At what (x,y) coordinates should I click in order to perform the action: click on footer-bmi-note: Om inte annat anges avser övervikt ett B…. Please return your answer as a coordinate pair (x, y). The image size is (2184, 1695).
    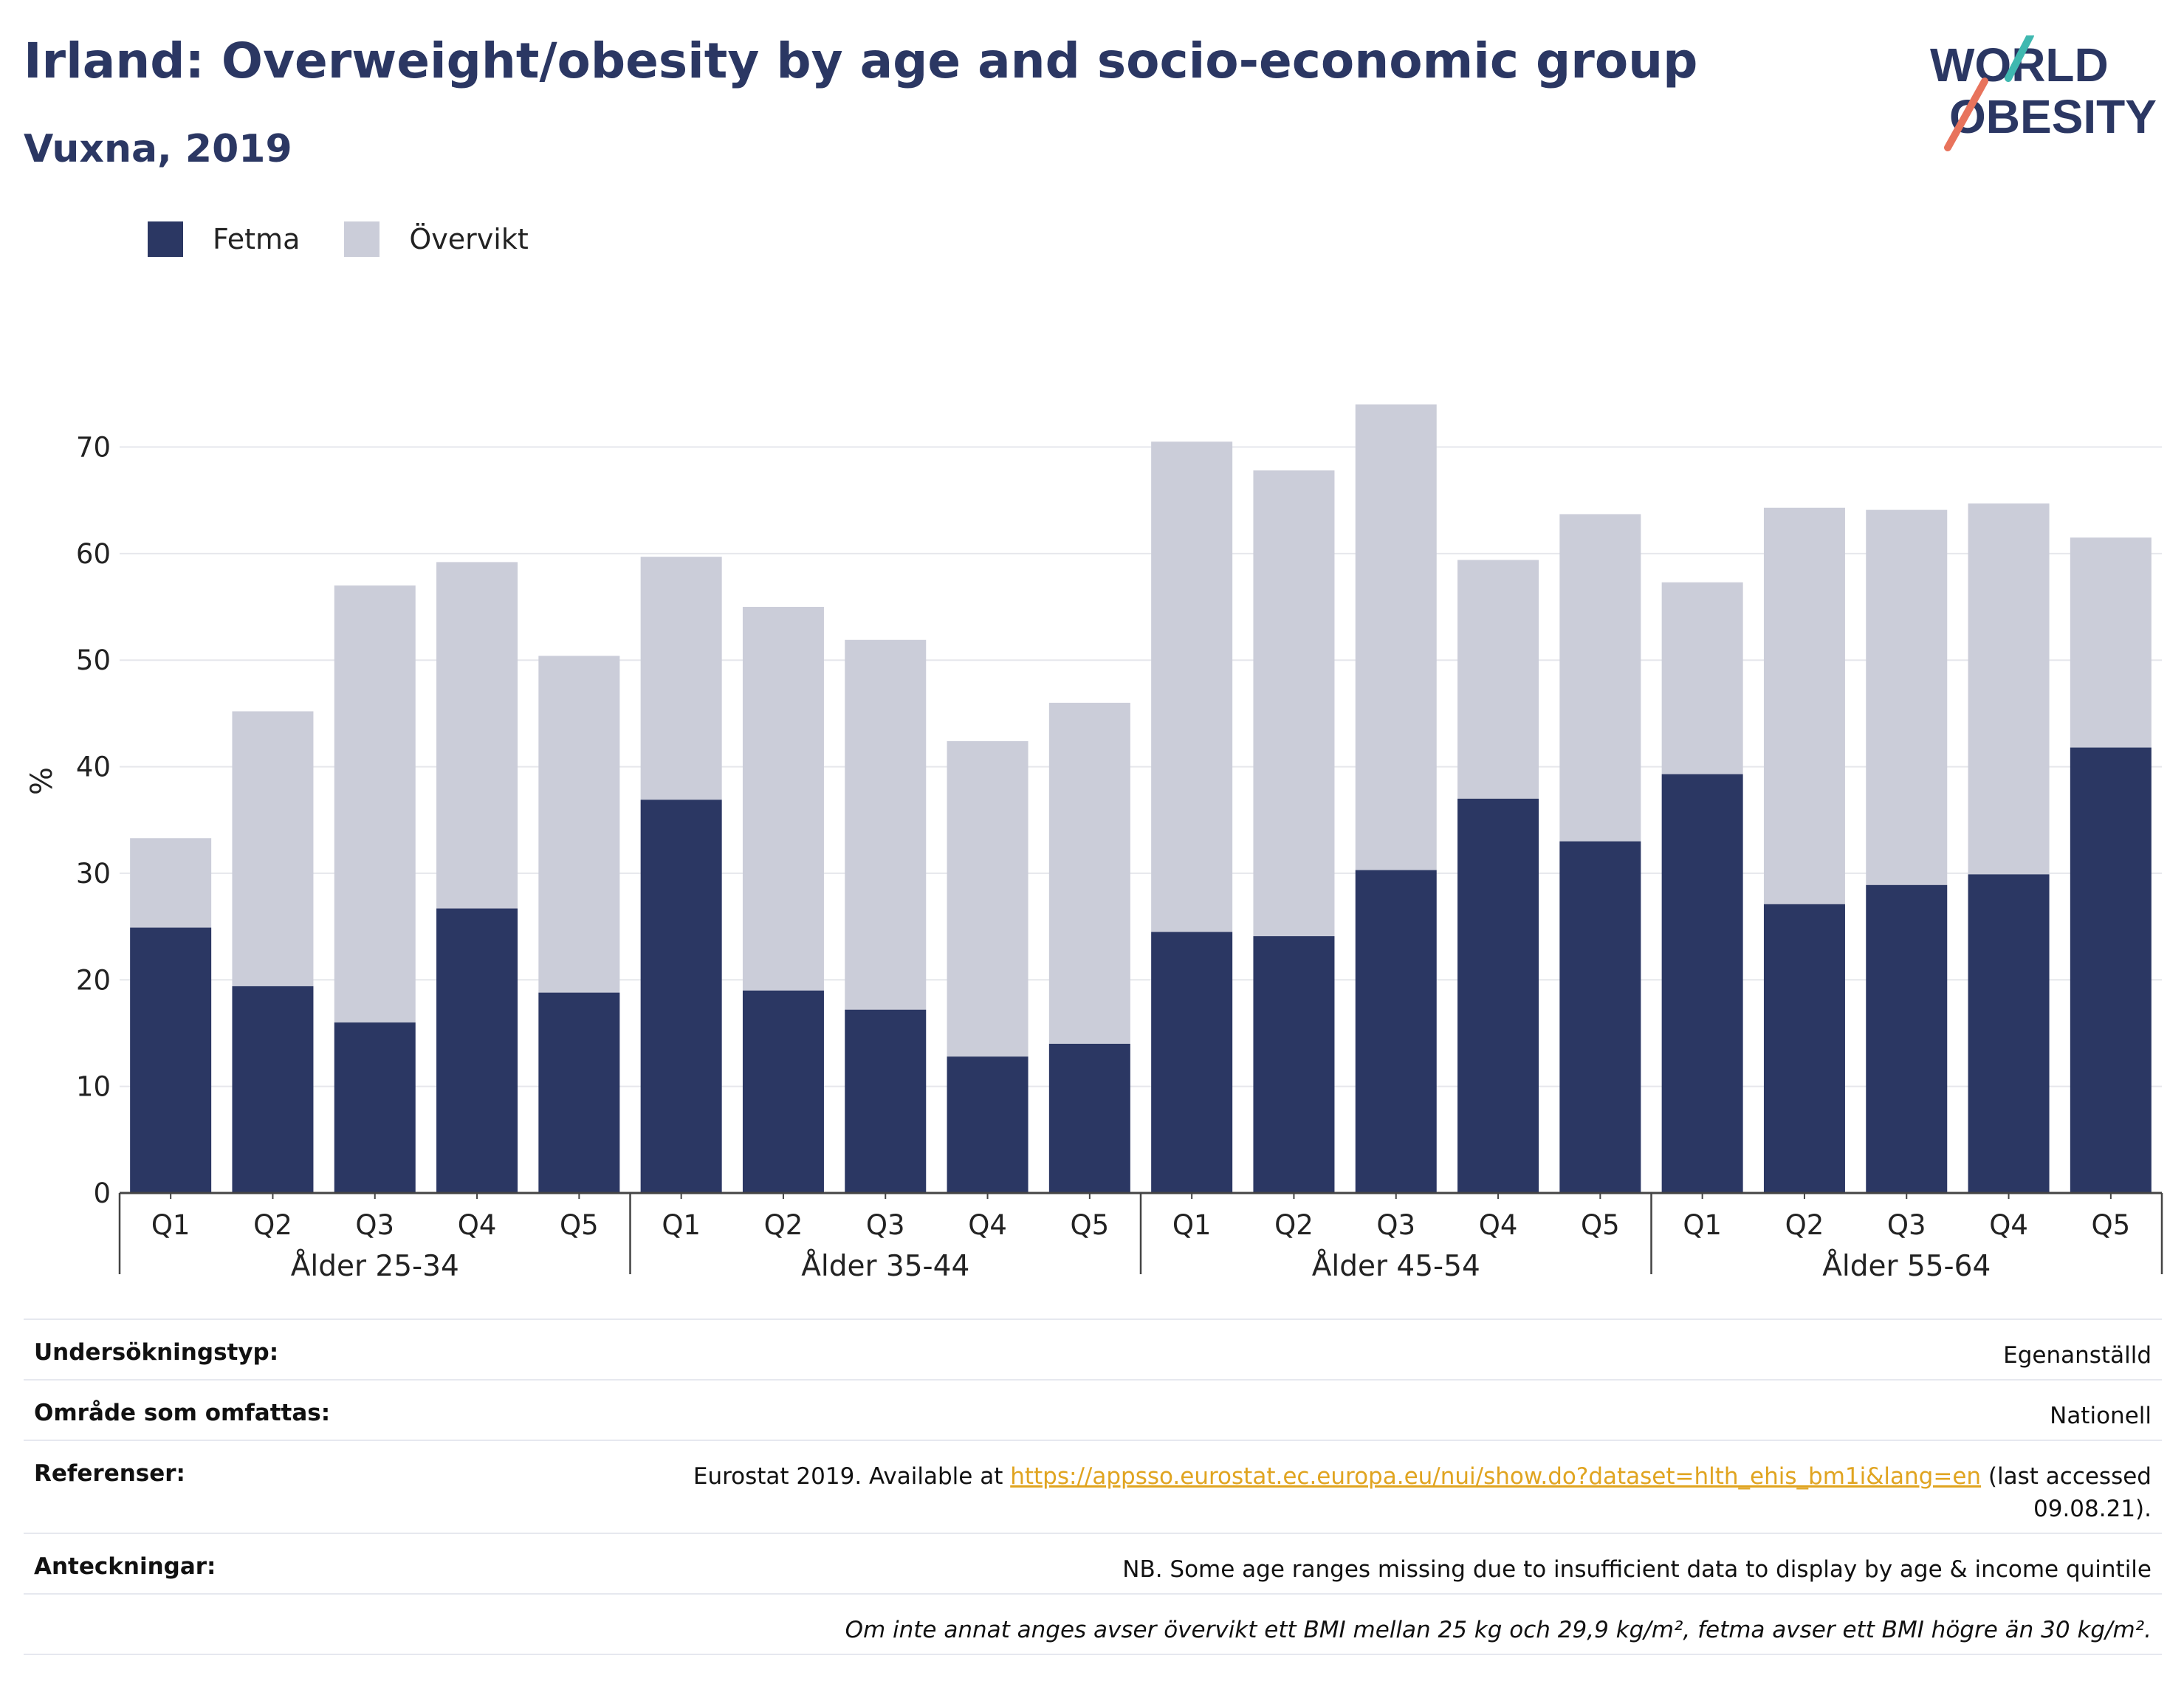
    Looking at the image, I should click on (1498, 1630).